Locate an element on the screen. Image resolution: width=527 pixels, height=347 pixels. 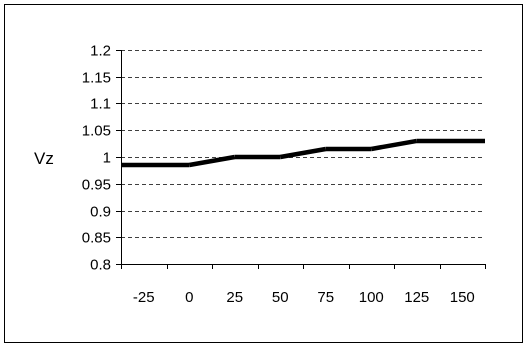
x-tick-label-1: 0 is located at coordinates (189, 297).